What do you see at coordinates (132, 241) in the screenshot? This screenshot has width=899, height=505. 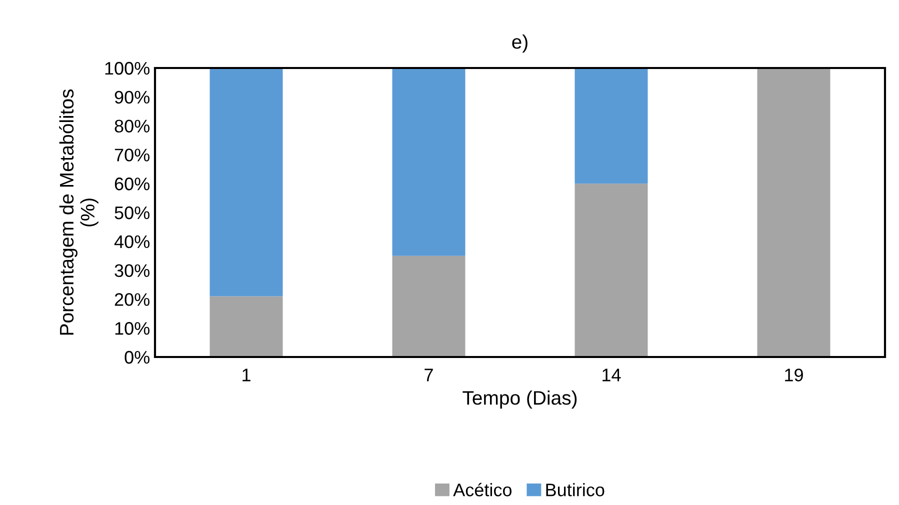 I see `y-tick-label: 40%` at bounding box center [132, 241].